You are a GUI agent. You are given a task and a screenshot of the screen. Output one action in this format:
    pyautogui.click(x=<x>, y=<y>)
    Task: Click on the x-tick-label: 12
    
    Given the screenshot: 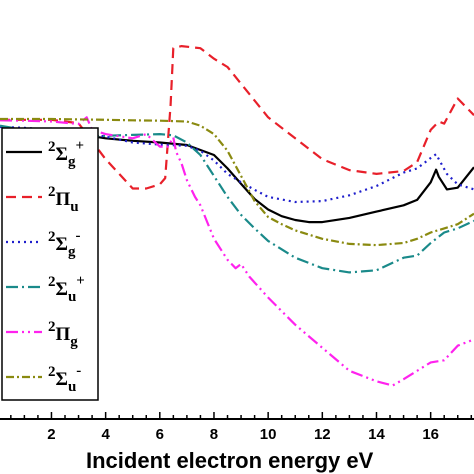 What is the action you would take?
    pyautogui.click(x=322, y=434)
    